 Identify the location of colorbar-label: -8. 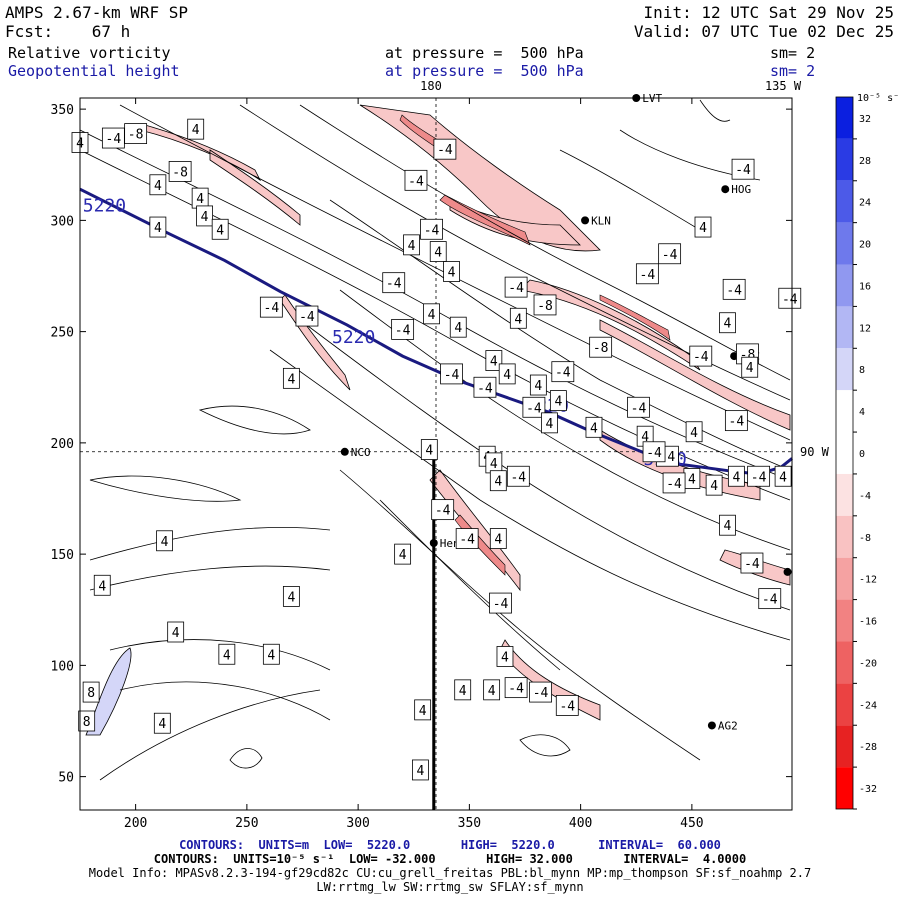
(865, 538).